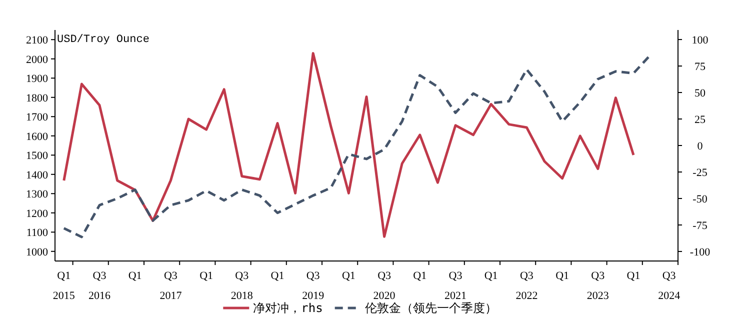 The height and width of the screenshot is (331, 732). What do you see at coordinates (37, 252) in the screenshot?
I see `y-tick-label: 1000` at bounding box center [37, 252].